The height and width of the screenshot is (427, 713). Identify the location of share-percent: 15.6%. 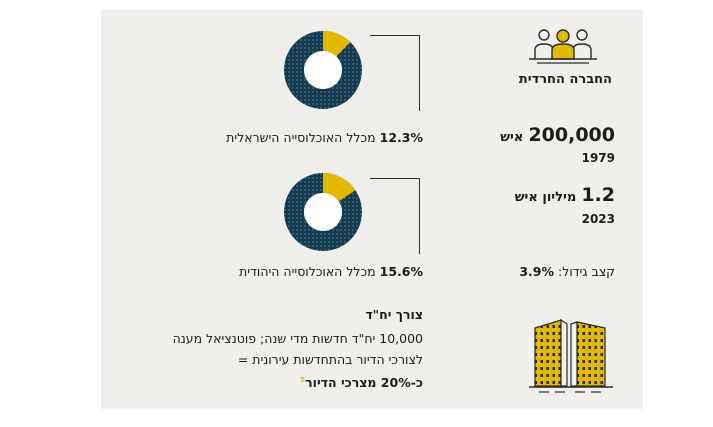
(401, 271).